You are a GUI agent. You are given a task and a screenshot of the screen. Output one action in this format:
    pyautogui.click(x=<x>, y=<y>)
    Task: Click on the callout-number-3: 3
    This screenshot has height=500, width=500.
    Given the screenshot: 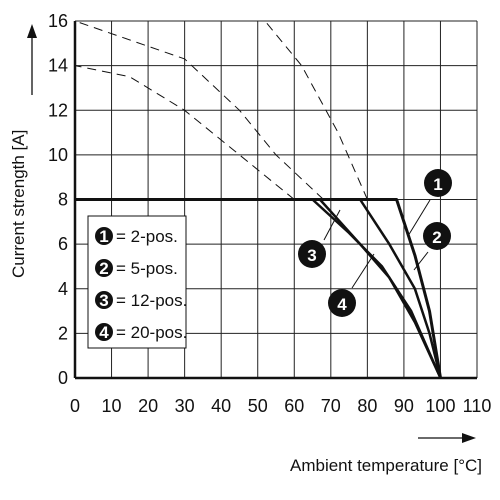 What is the action you would take?
    pyautogui.click(x=311, y=255)
    